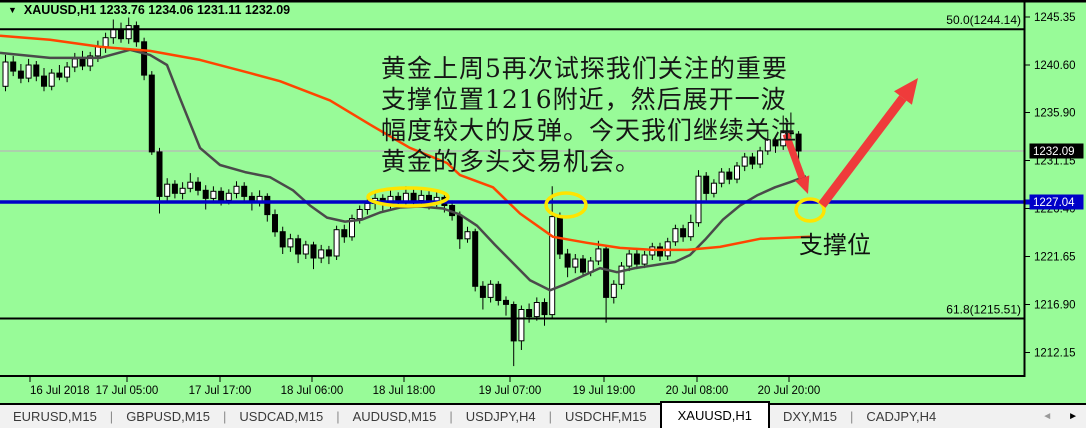  I want to click on tab-gbpusd-m15: GBPUSD,M15, so click(168, 416).